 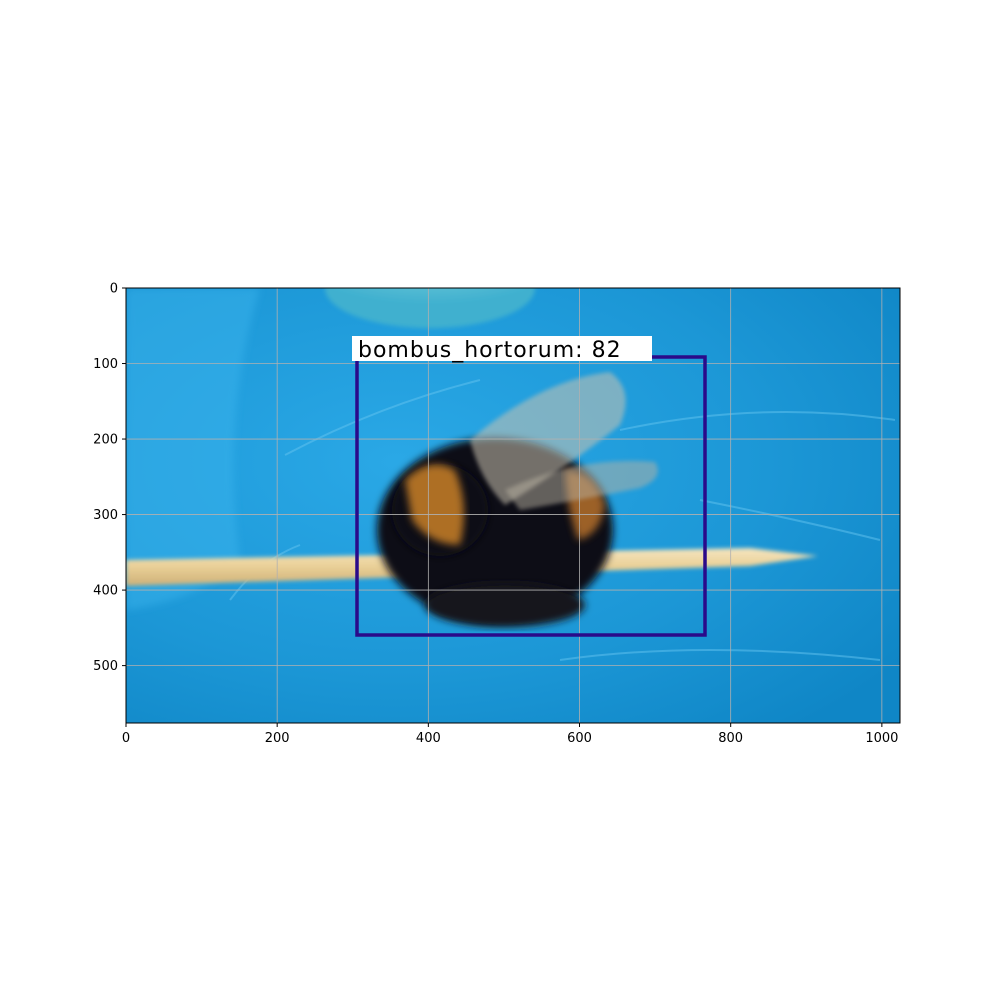 What do you see at coordinates (434, 504) in the screenshot?
I see `bee-yellow-band-front` at bounding box center [434, 504].